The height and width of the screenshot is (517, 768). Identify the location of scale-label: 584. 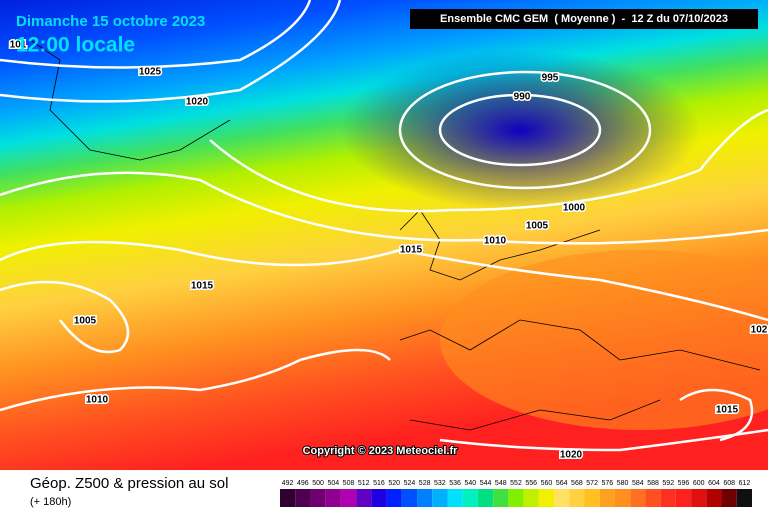
(638, 483).